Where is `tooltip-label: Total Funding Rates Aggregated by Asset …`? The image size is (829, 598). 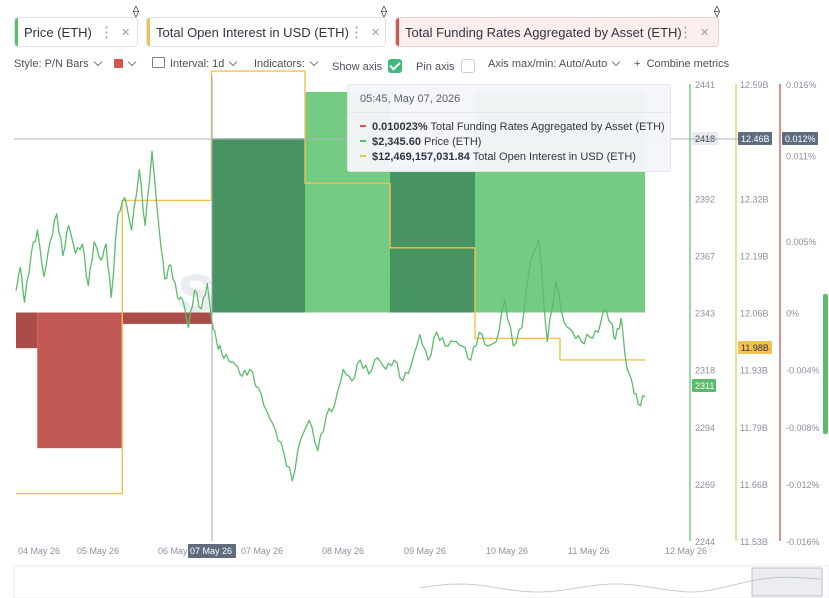 tooltip-label: Total Funding Rates Aggregated by Asset … is located at coordinates (547, 127).